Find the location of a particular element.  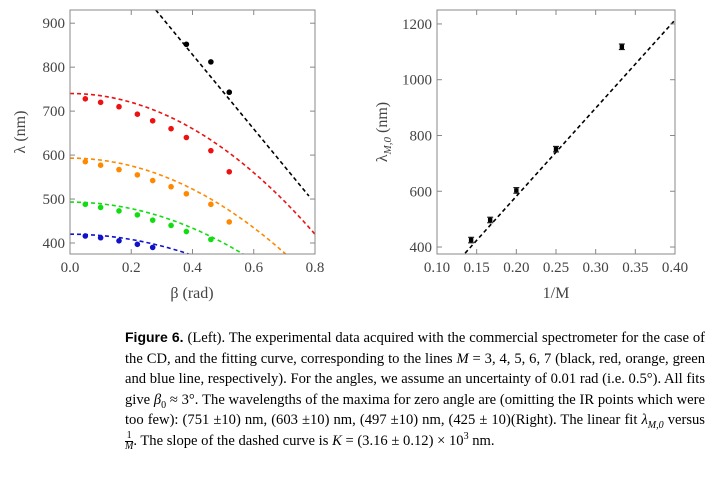

right-plot-area is located at coordinates (569, 136).